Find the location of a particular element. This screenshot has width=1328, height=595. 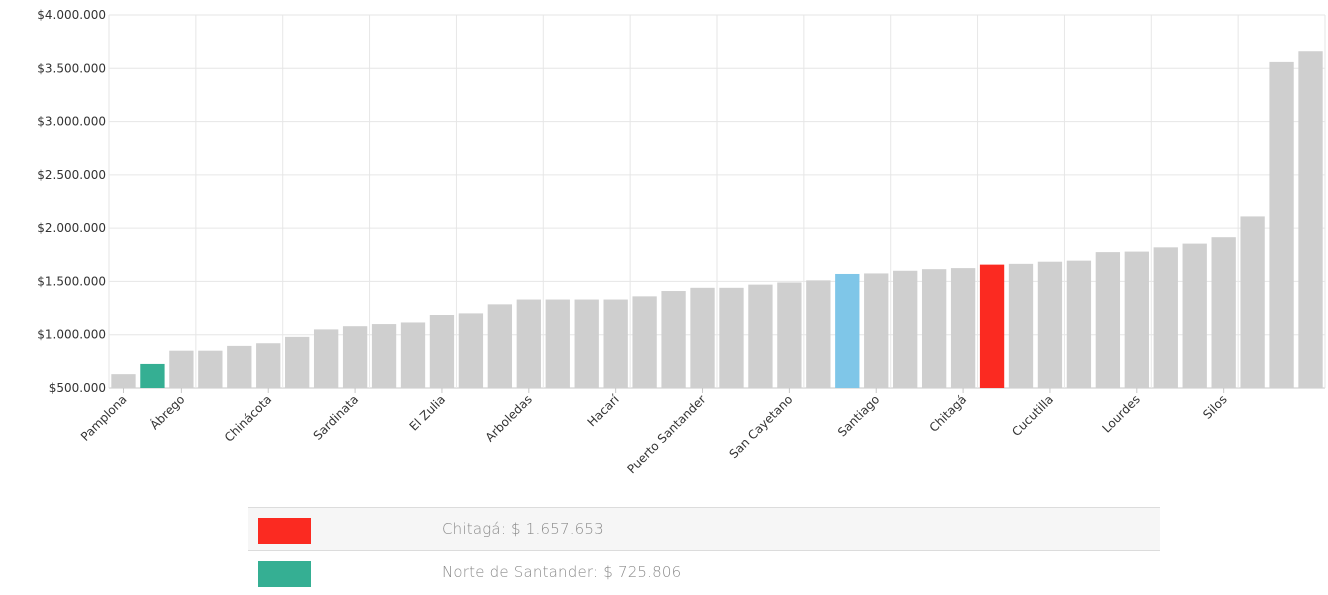

x-tick-label: Ábrego is located at coordinates (167, 412).